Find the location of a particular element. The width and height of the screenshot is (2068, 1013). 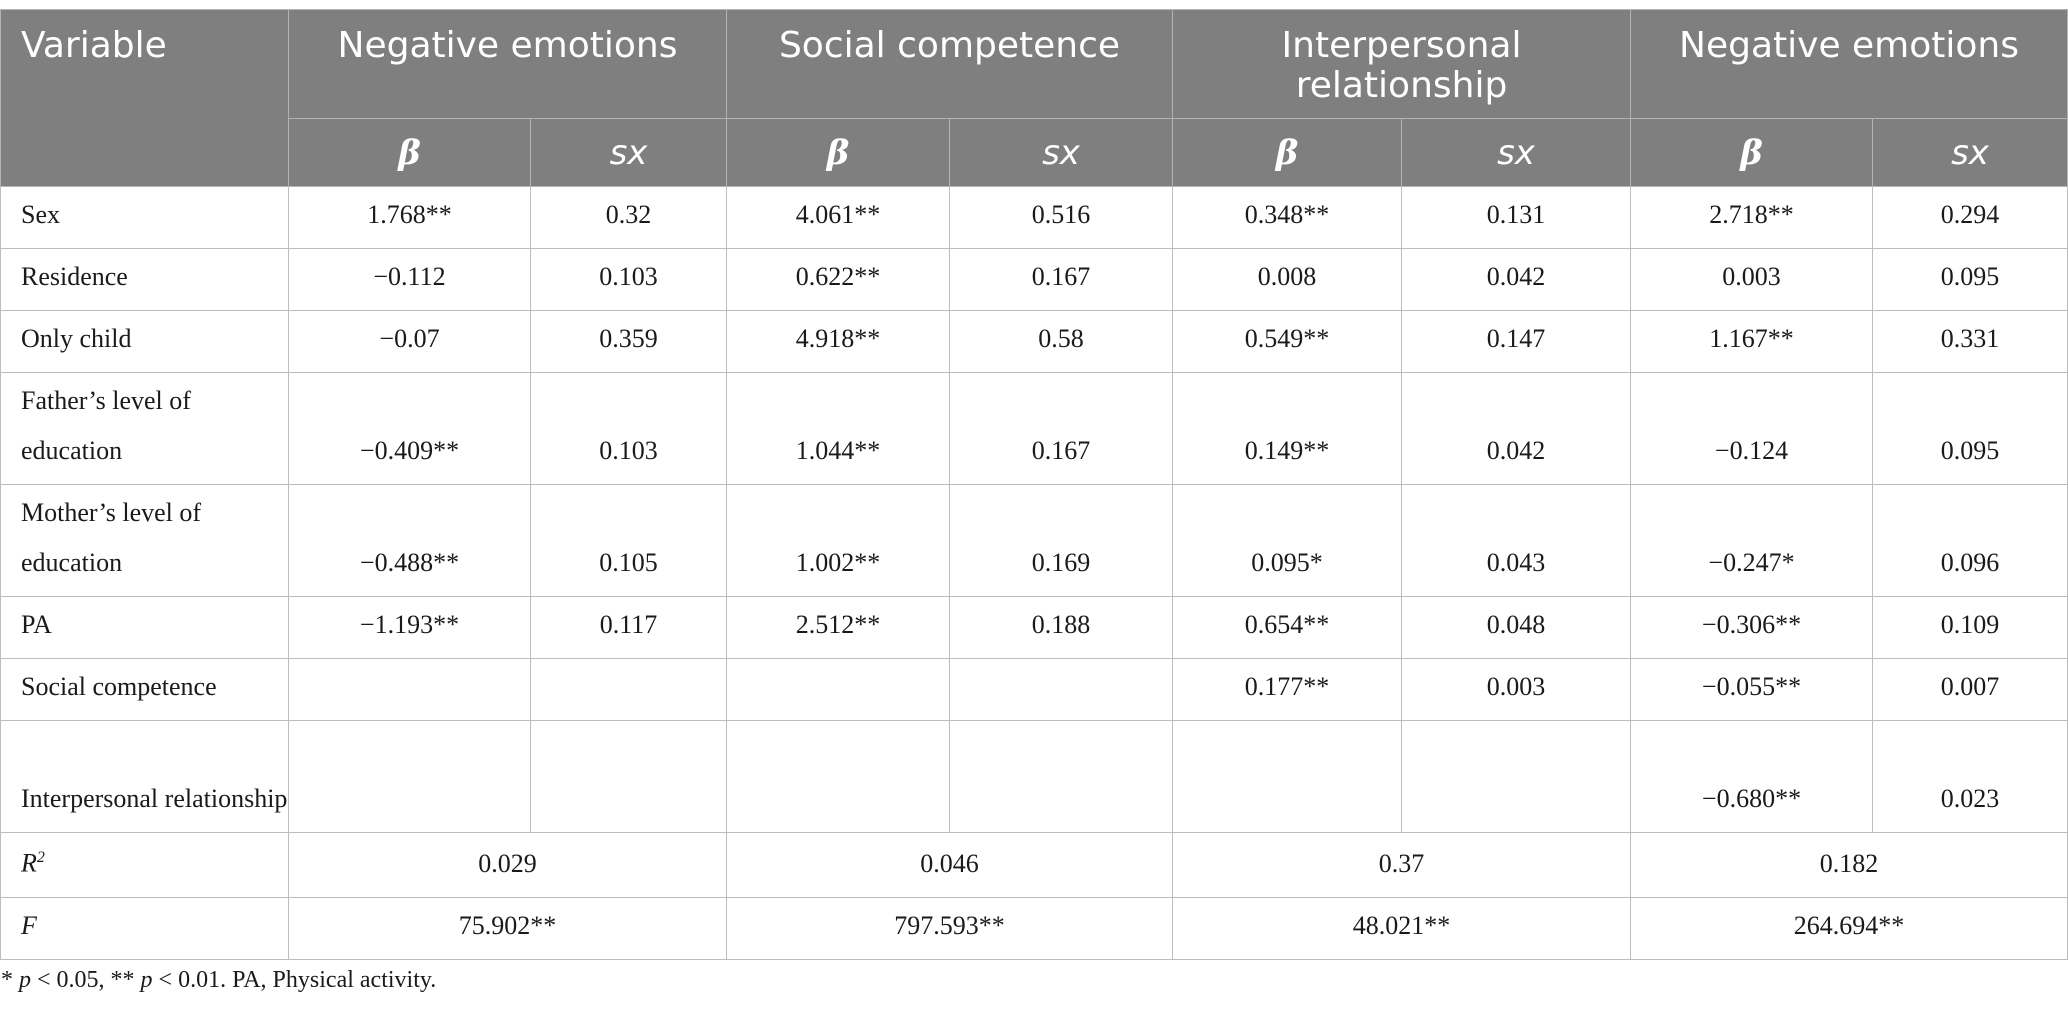

r-squared-row: R2 0.029 0.046 0.37 0.182 is located at coordinates (1034, 865).